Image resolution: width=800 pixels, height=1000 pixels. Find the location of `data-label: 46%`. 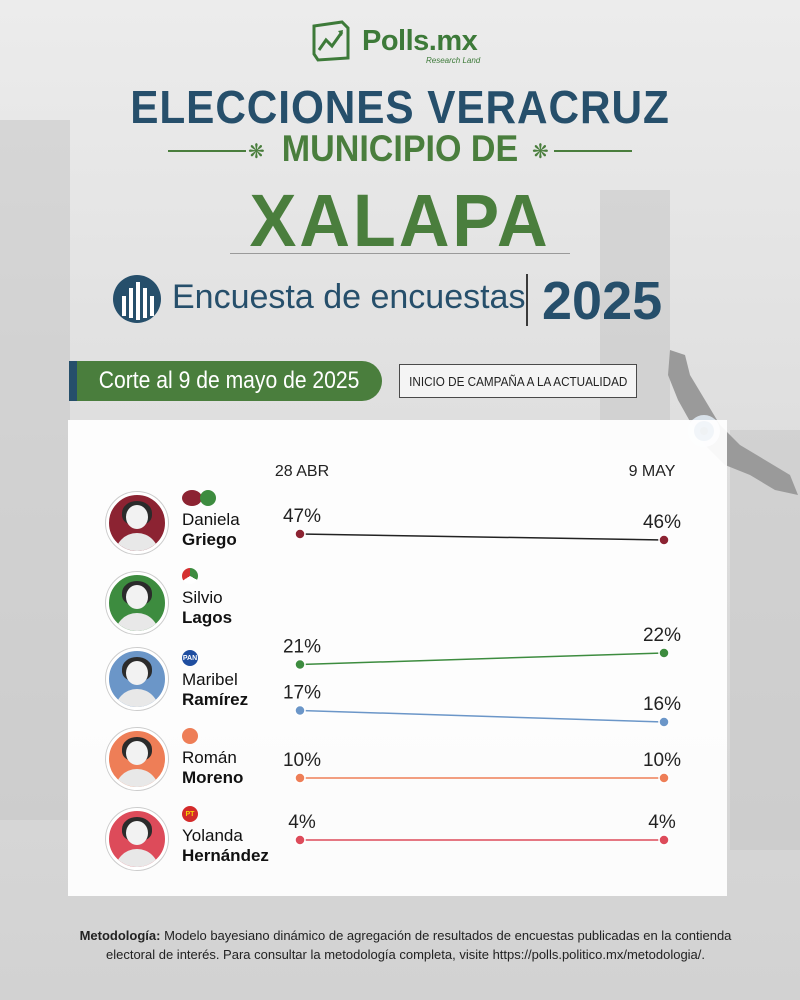

data-label: 46% is located at coordinates (662, 522).